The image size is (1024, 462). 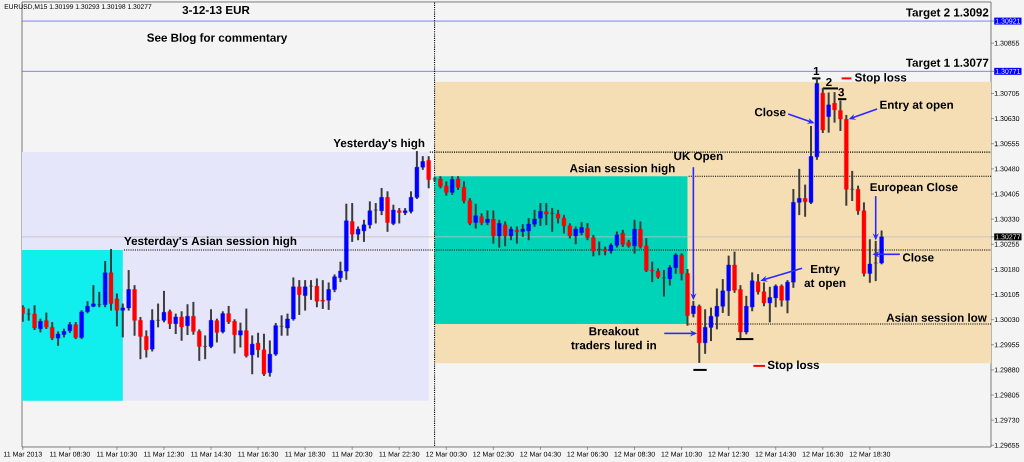 I want to click on series-label: Asian session high, so click(x=622, y=169).